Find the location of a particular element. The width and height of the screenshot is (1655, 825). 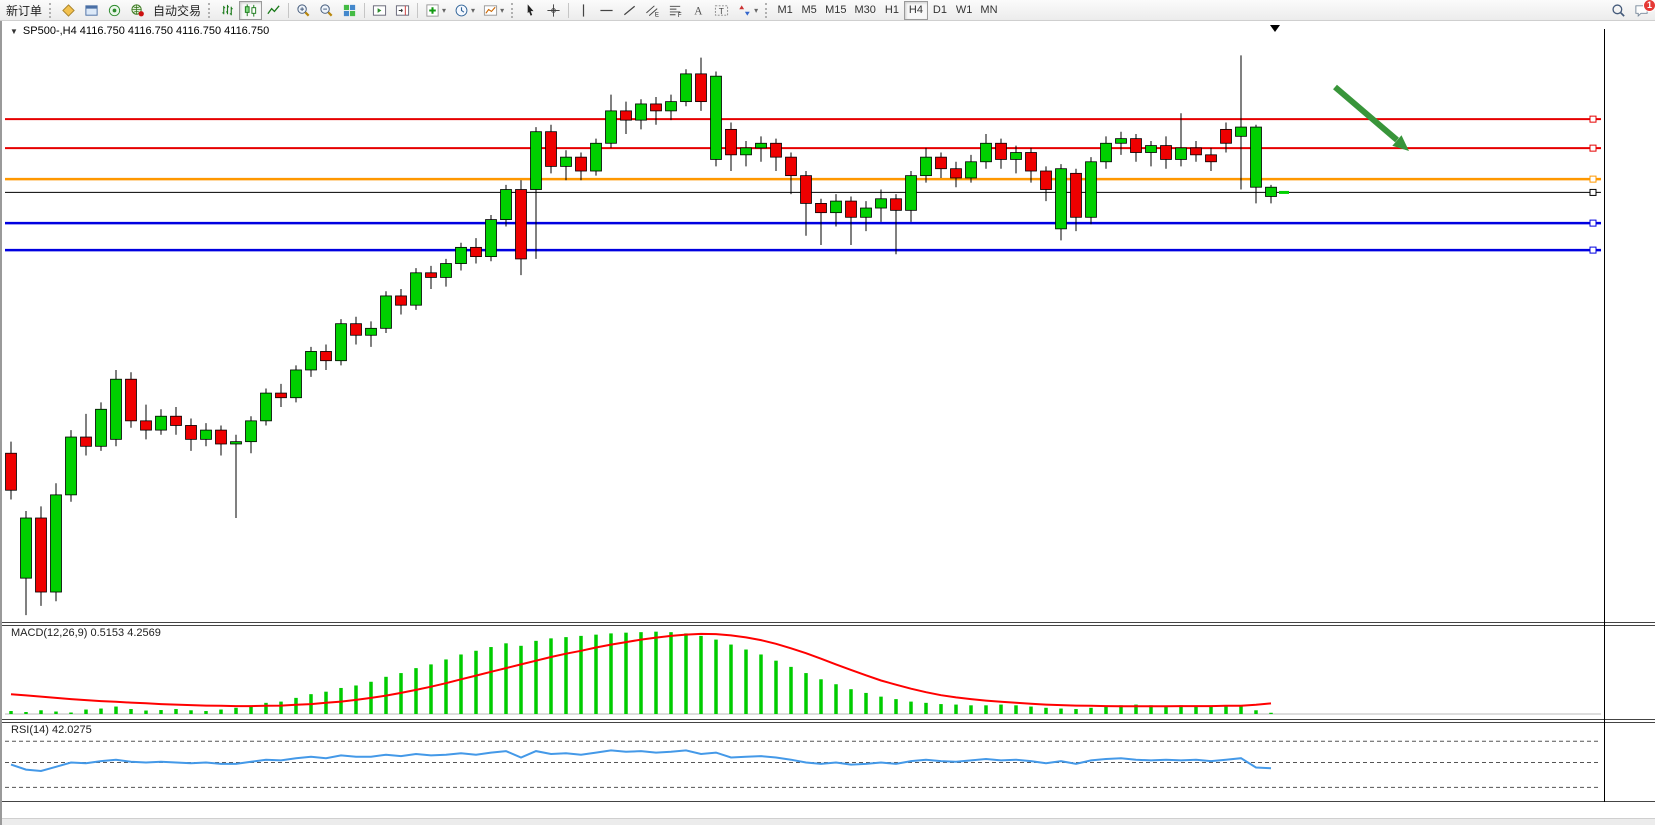

vertical-line-button is located at coordinates (583, 10).